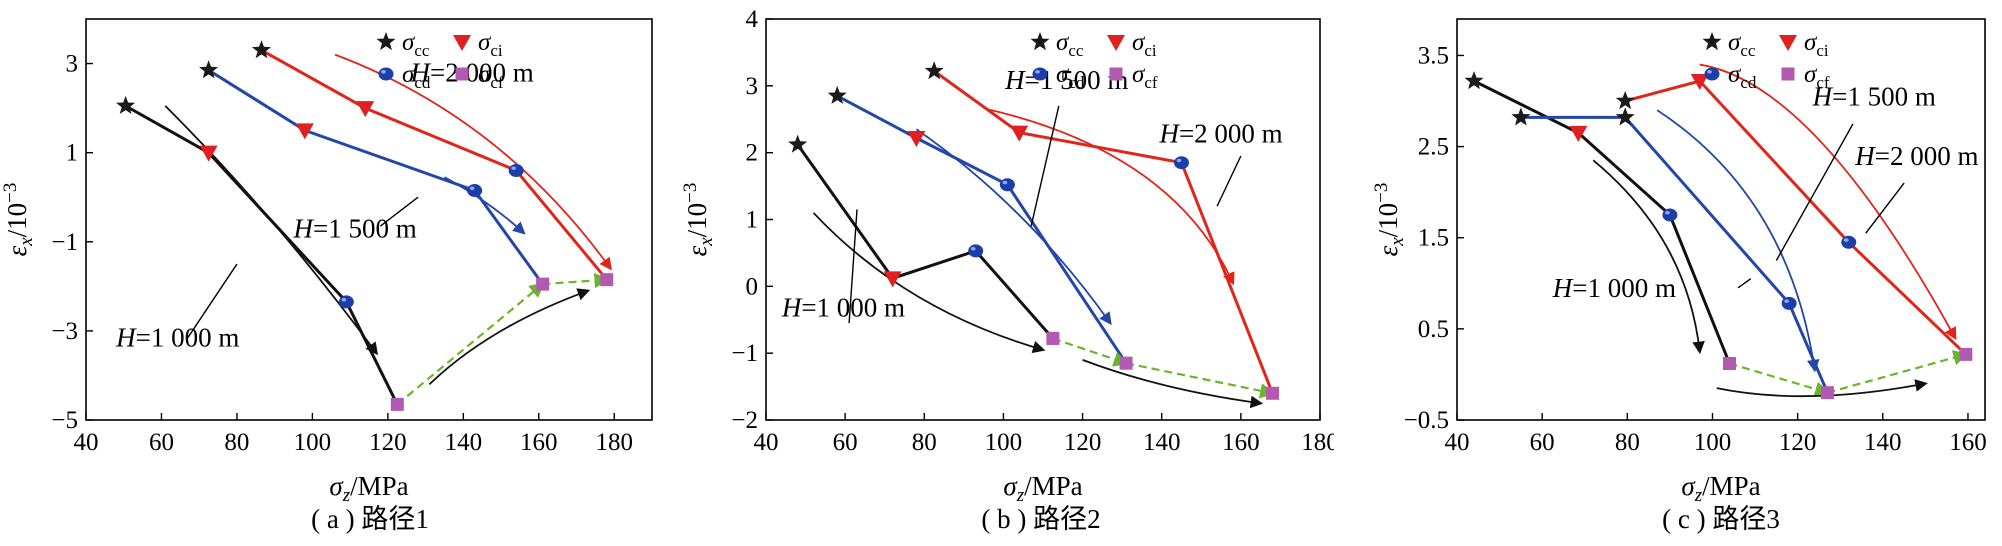 This screenshot has width=2002, height=546. Describe the element at coordinates (1433, 238) in the screenshot. I see `y-tick-label: 1.5` at that location.